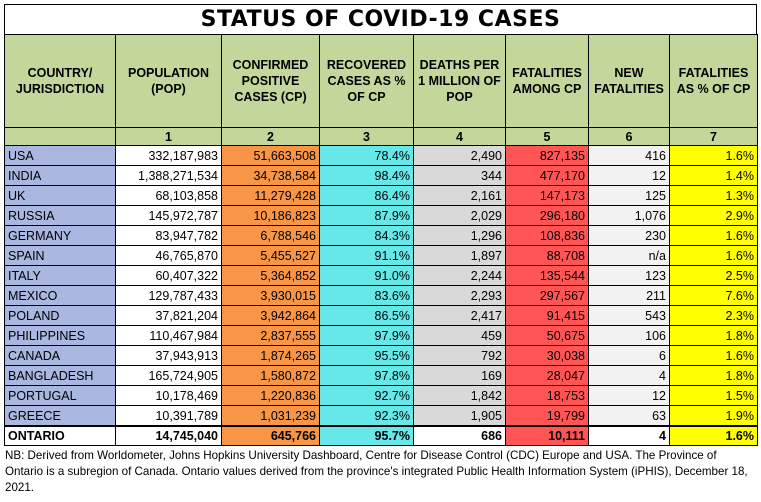 This screenshot has height=502, width=761. What do you see at coordinates (168, 435) in the screenshot?
I see `cell-population: 14,745,040` at bounding box center [168, 435].